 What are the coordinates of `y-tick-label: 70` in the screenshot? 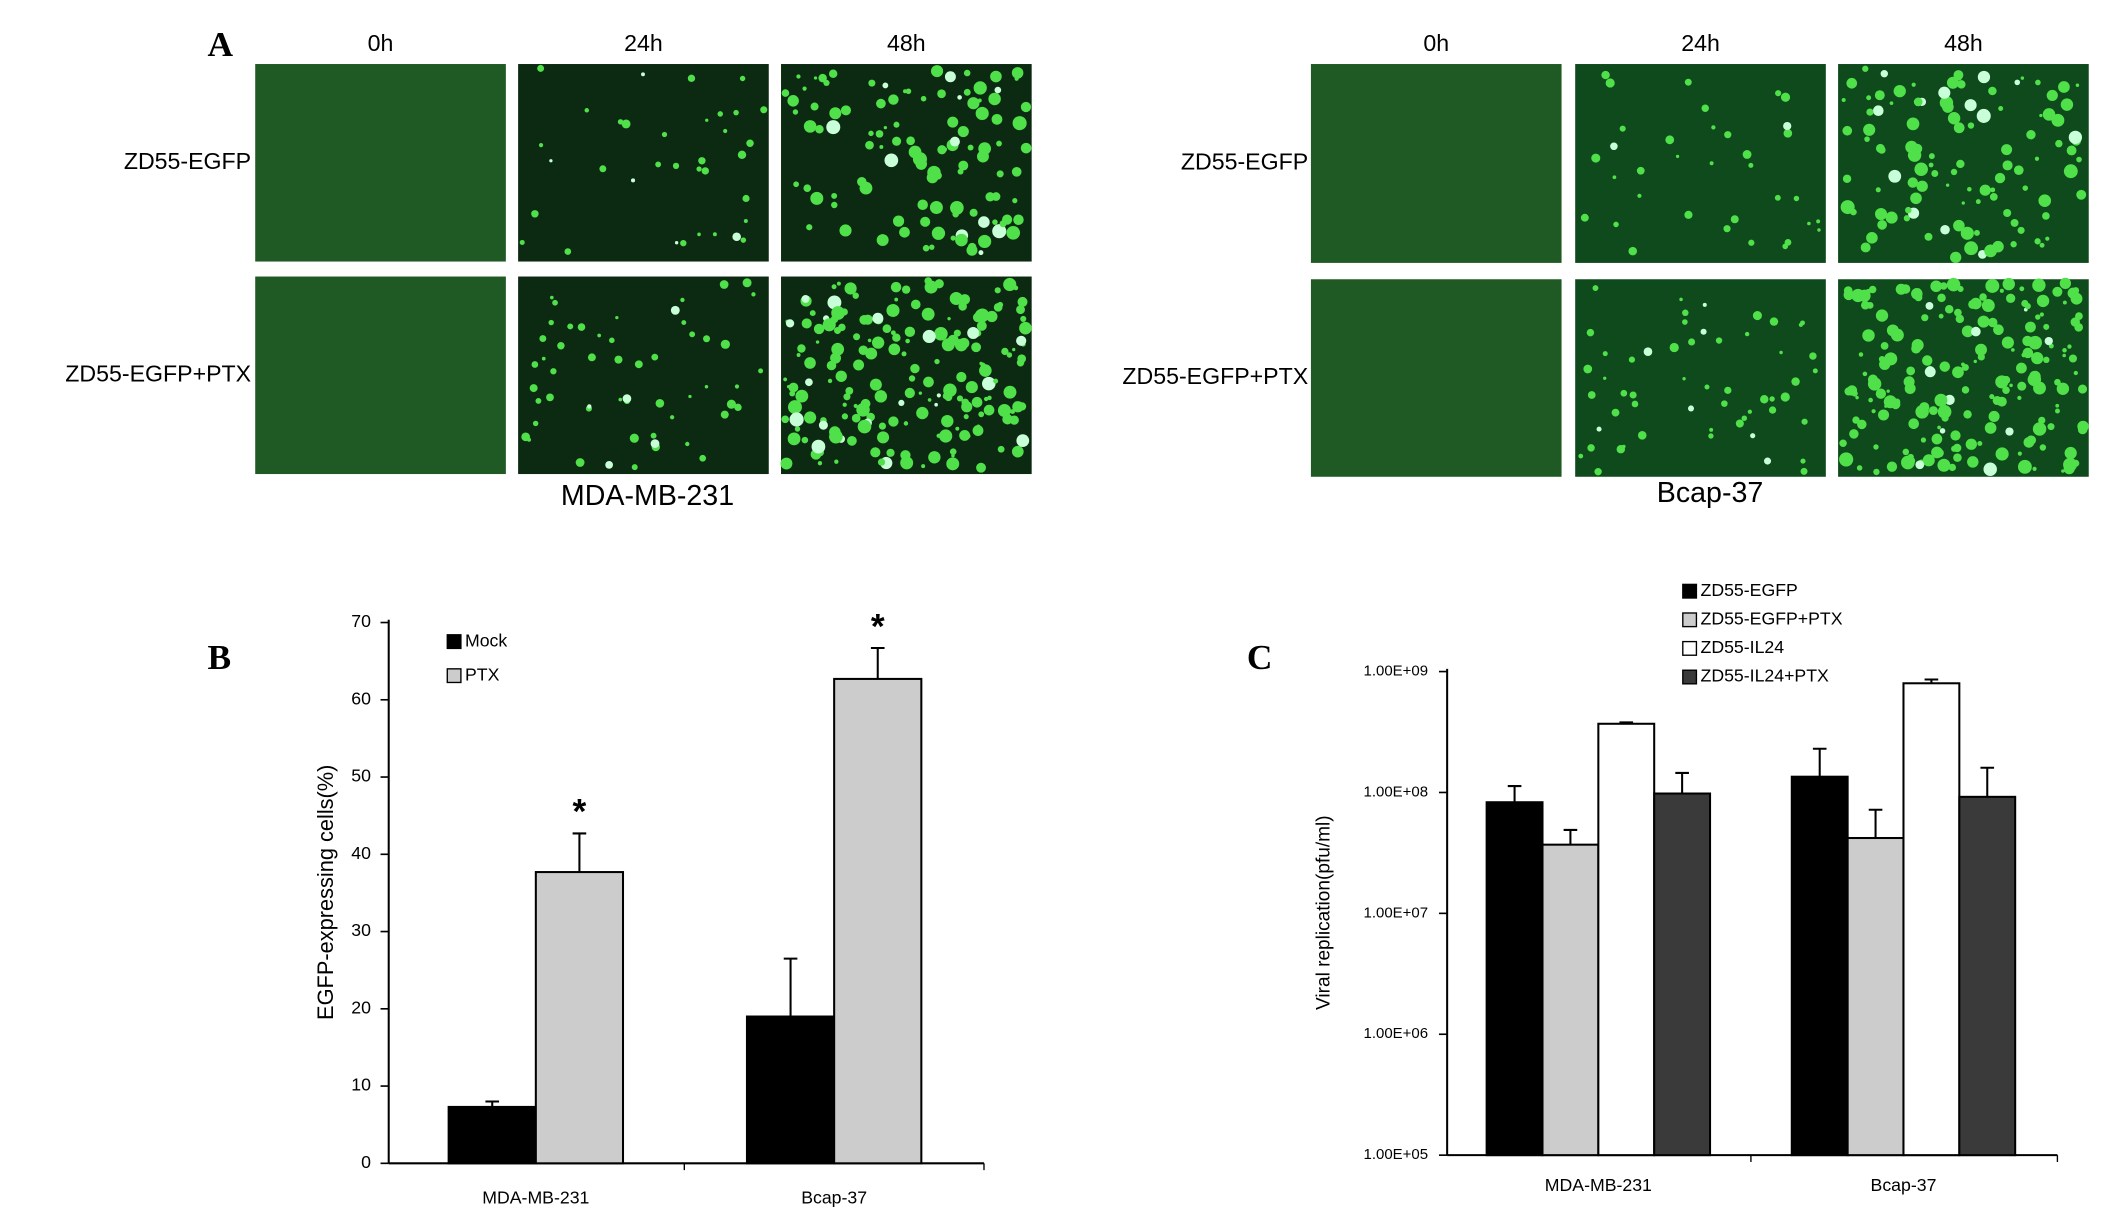 It's located at (361, 621).